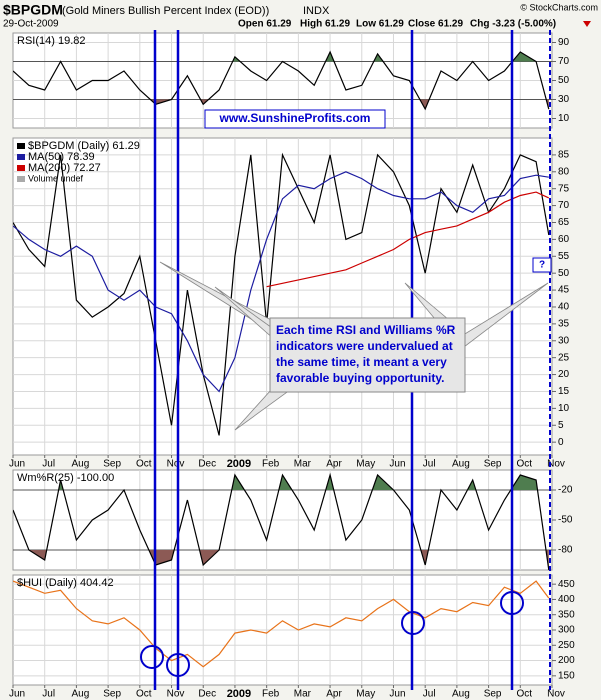 This screenshot has width=601, height=700. Describe the element at coordinates (316, 11) in the screenshot. I see `exchange: INDX` at that location.